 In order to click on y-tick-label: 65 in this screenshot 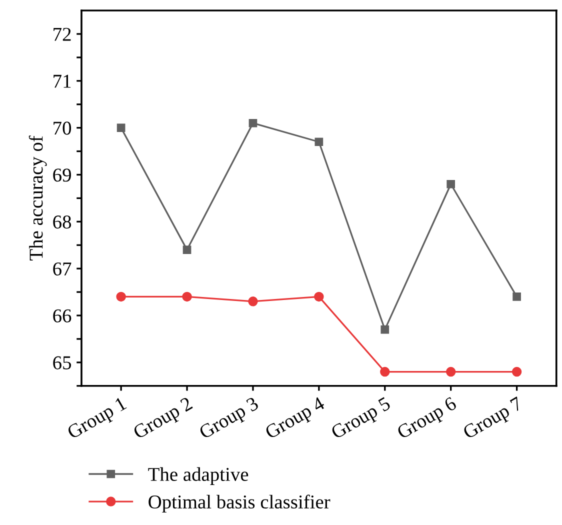, I will do `click(62, 363)`.